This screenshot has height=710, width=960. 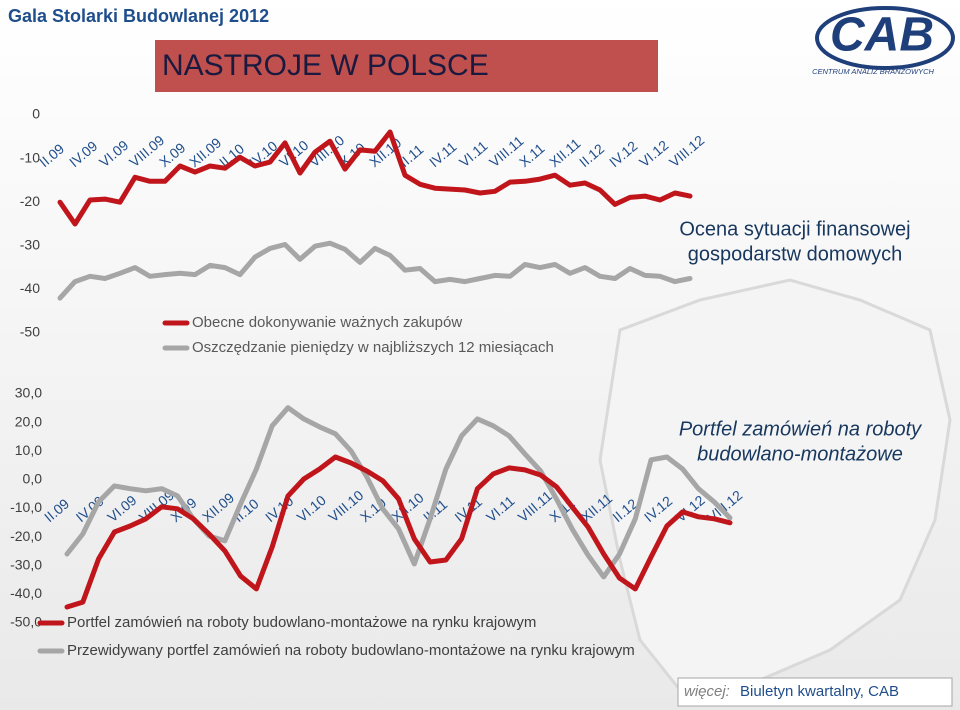 I want to click on header-title: Gala Stolarki Budowlanej 2012, so click(x=138, y=16).